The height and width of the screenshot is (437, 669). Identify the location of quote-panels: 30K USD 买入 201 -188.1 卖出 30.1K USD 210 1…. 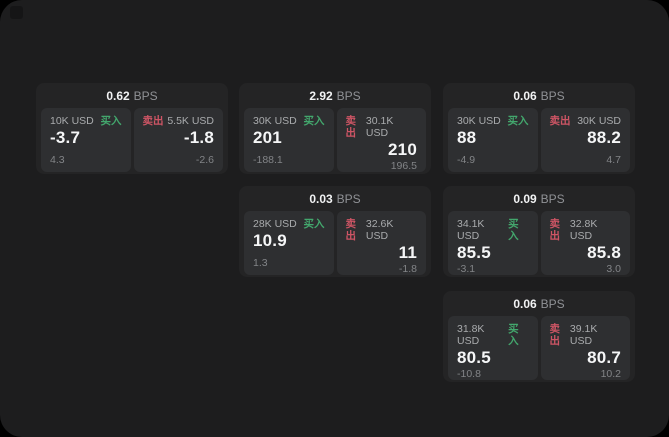
(335, 140).